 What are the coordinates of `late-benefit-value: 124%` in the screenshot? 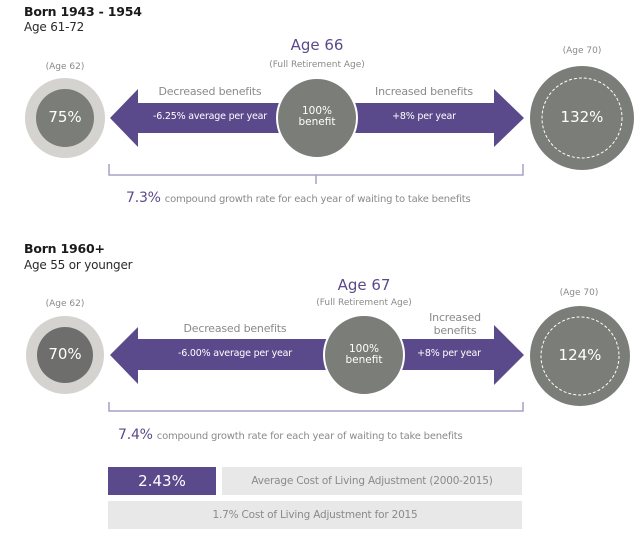 It's located at (580, 355).